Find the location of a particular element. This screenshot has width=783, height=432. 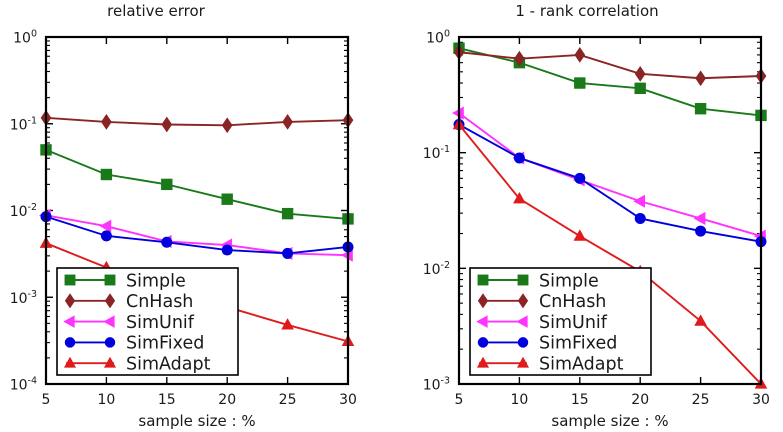

series-simfixed is located at coordinates (610, 183).